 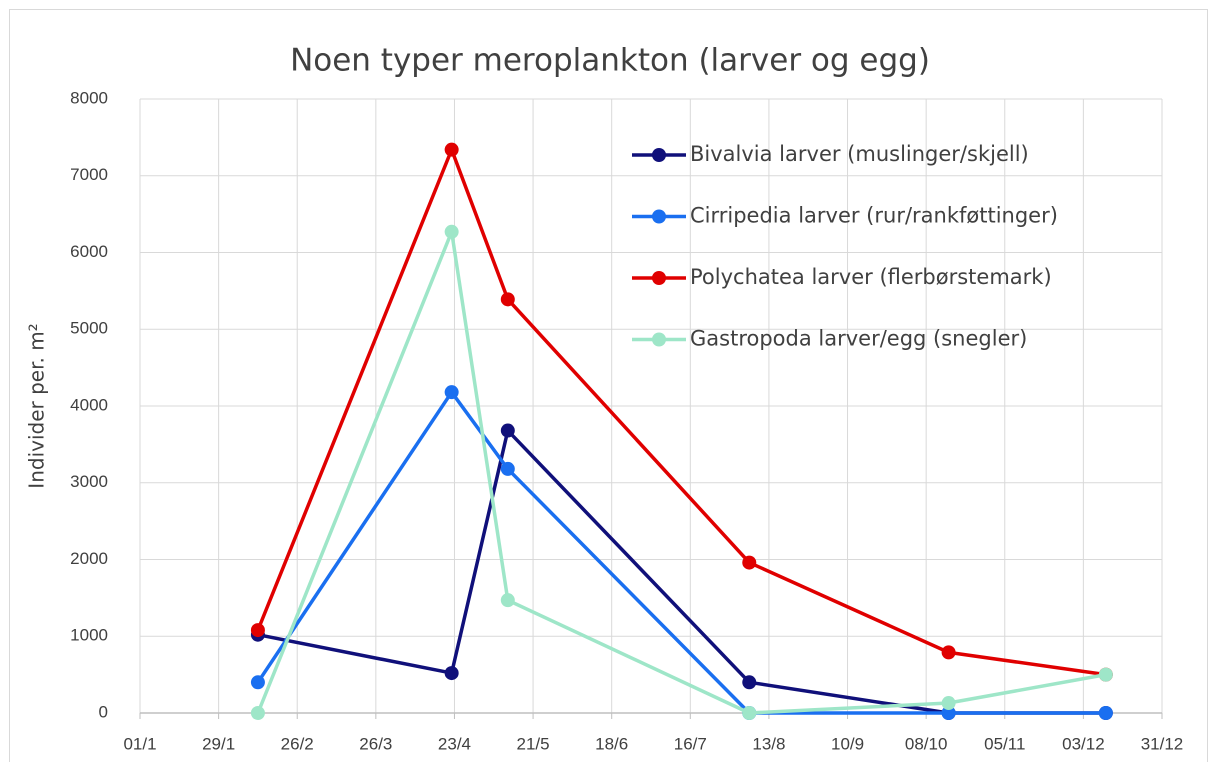 What do you see at coordinates (533, 743) in the screenshot?
I see `x-tick-label: 21/5` at bounding box center [533, 743].